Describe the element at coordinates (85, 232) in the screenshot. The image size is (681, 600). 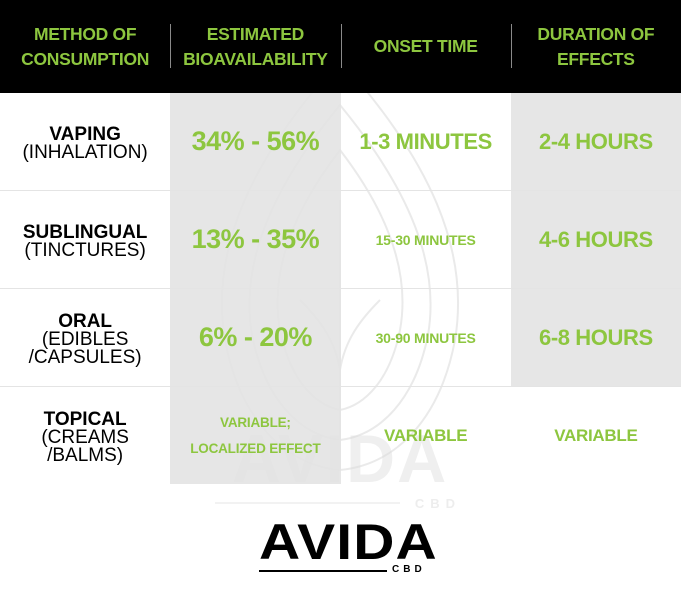
I see `method-name: Sublingual` at that location.